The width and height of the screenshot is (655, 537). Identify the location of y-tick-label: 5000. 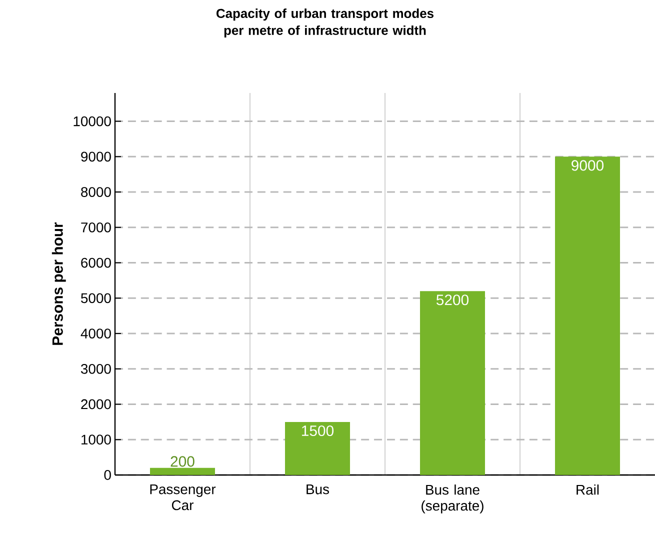
(96, 298).